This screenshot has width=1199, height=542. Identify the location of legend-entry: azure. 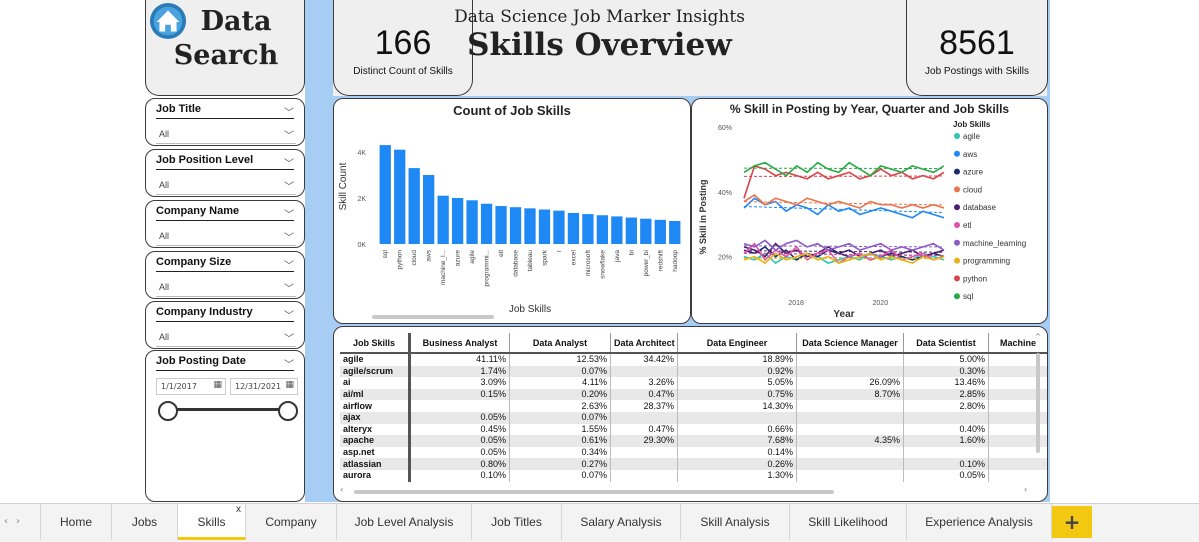
(973, 172).